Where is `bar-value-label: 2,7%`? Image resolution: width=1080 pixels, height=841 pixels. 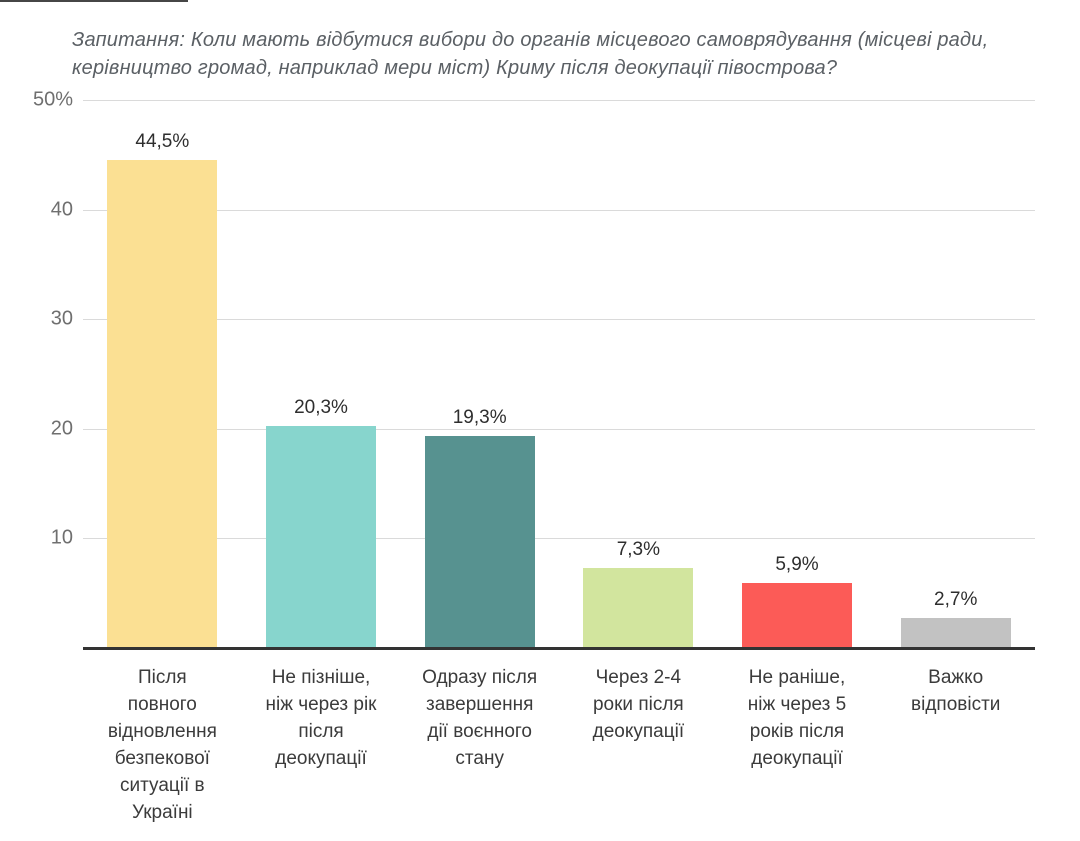 bar-value-label: 2,7% is located at coordinates (956, 600).